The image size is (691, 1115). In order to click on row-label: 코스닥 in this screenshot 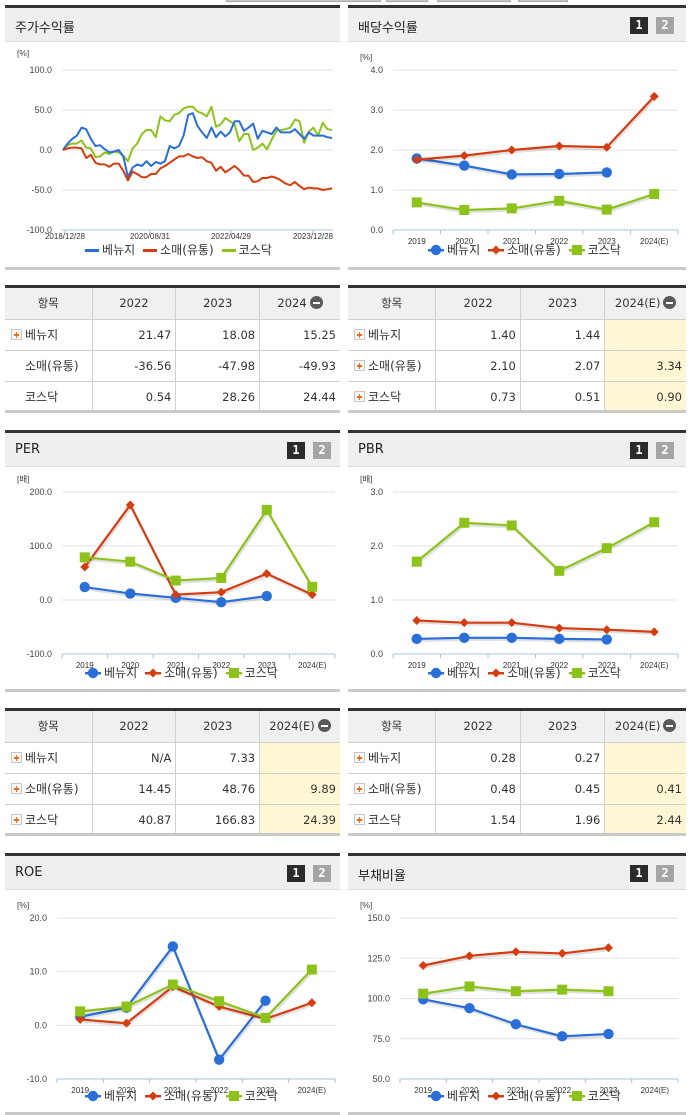, I will do `click(392, 820)`.